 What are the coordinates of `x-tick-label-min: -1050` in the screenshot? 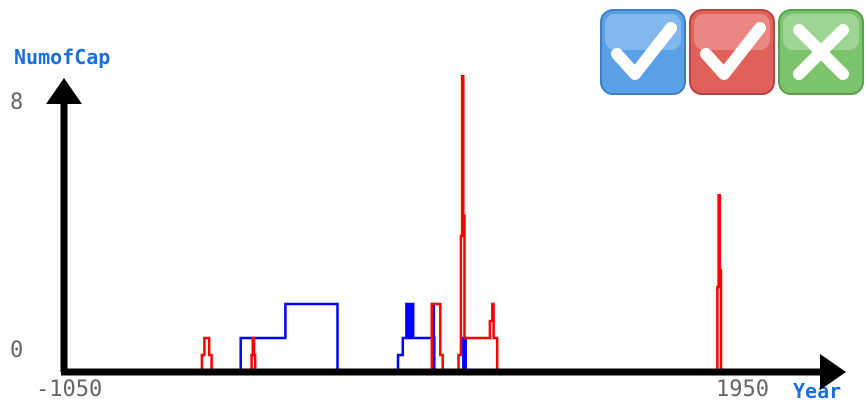 It's located at (69, 389).